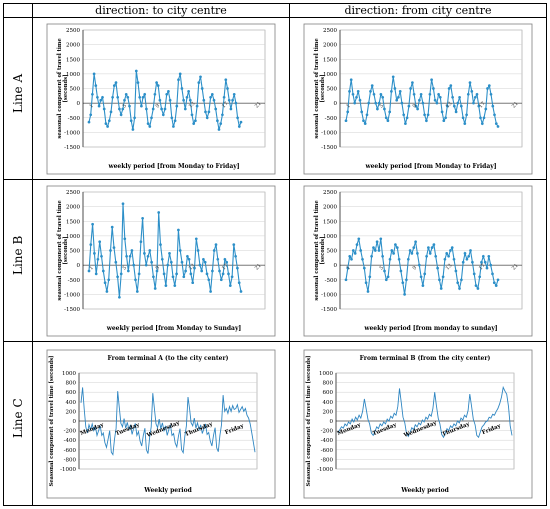 The image size is (550, 509). Describe the element at coordinates (70, 441) in the screenshot. I see `y-tick-label: -400` at that location.